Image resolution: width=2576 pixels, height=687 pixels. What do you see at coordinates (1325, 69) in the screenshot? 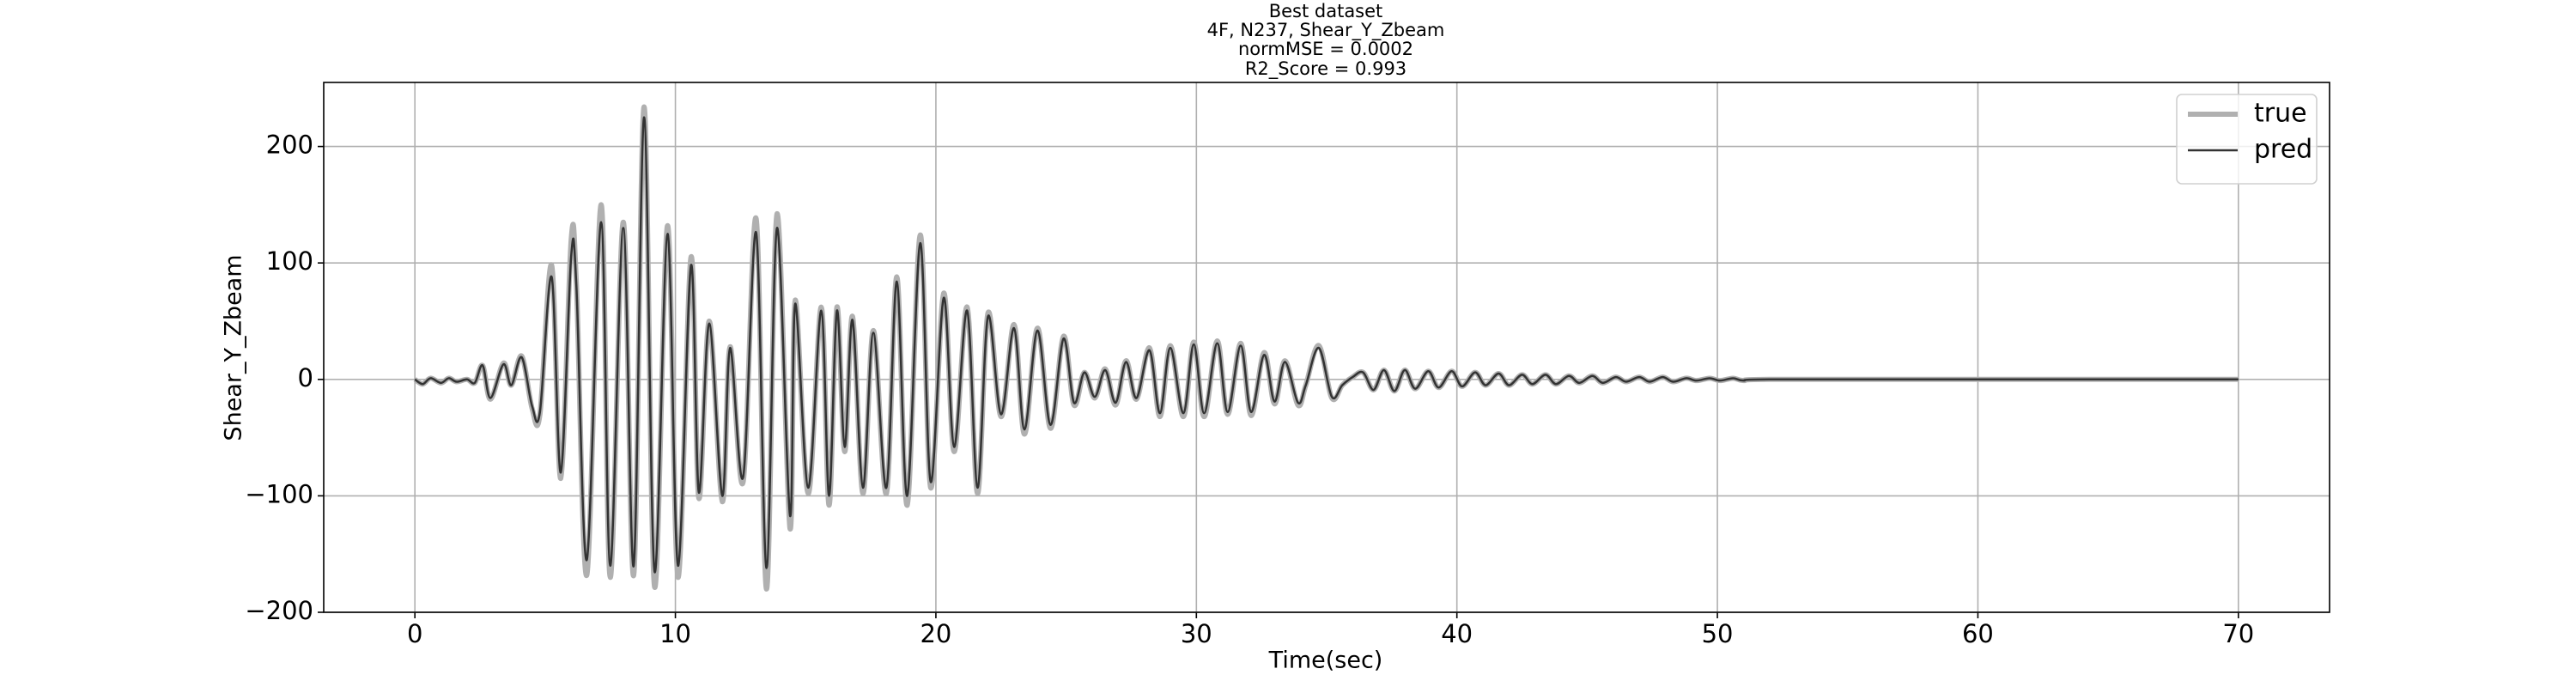
I see `chart-subtitle: R2_Score = 0.993` at bounding box center [1325, 69].